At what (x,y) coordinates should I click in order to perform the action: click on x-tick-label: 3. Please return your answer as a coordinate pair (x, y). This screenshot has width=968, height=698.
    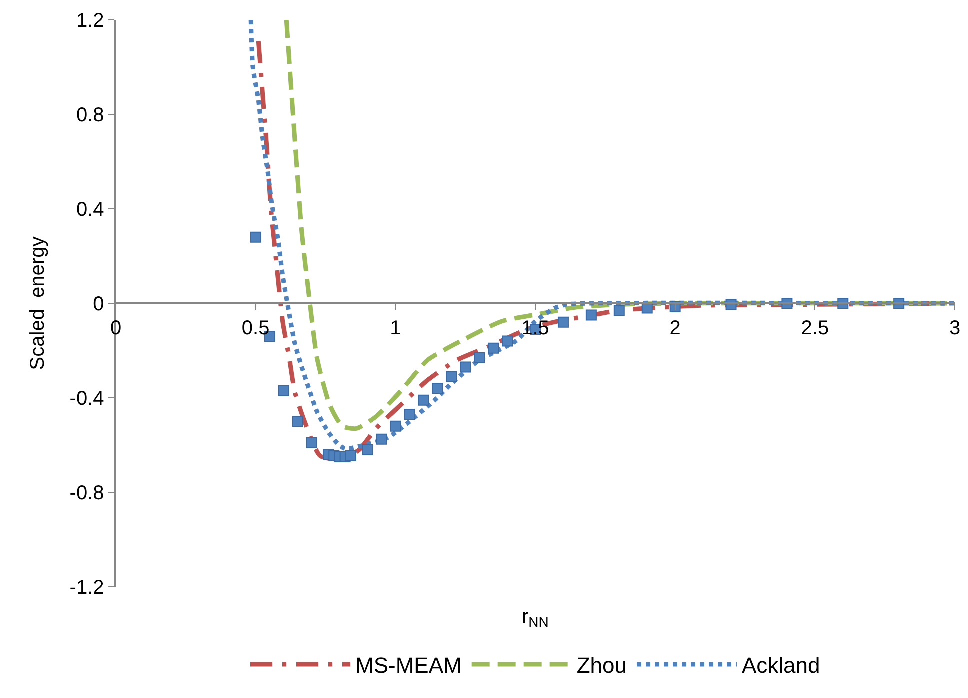
    Looking at the image, I should click on (955, 328).